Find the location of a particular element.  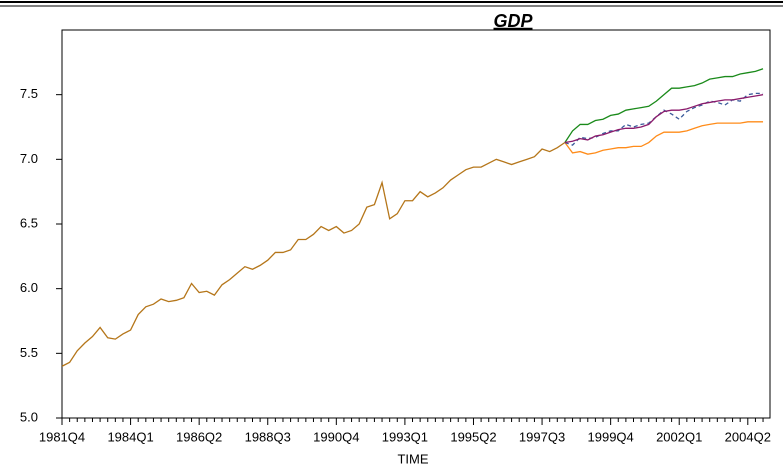

chart-title: GDP is located at coordinates (513, 21).